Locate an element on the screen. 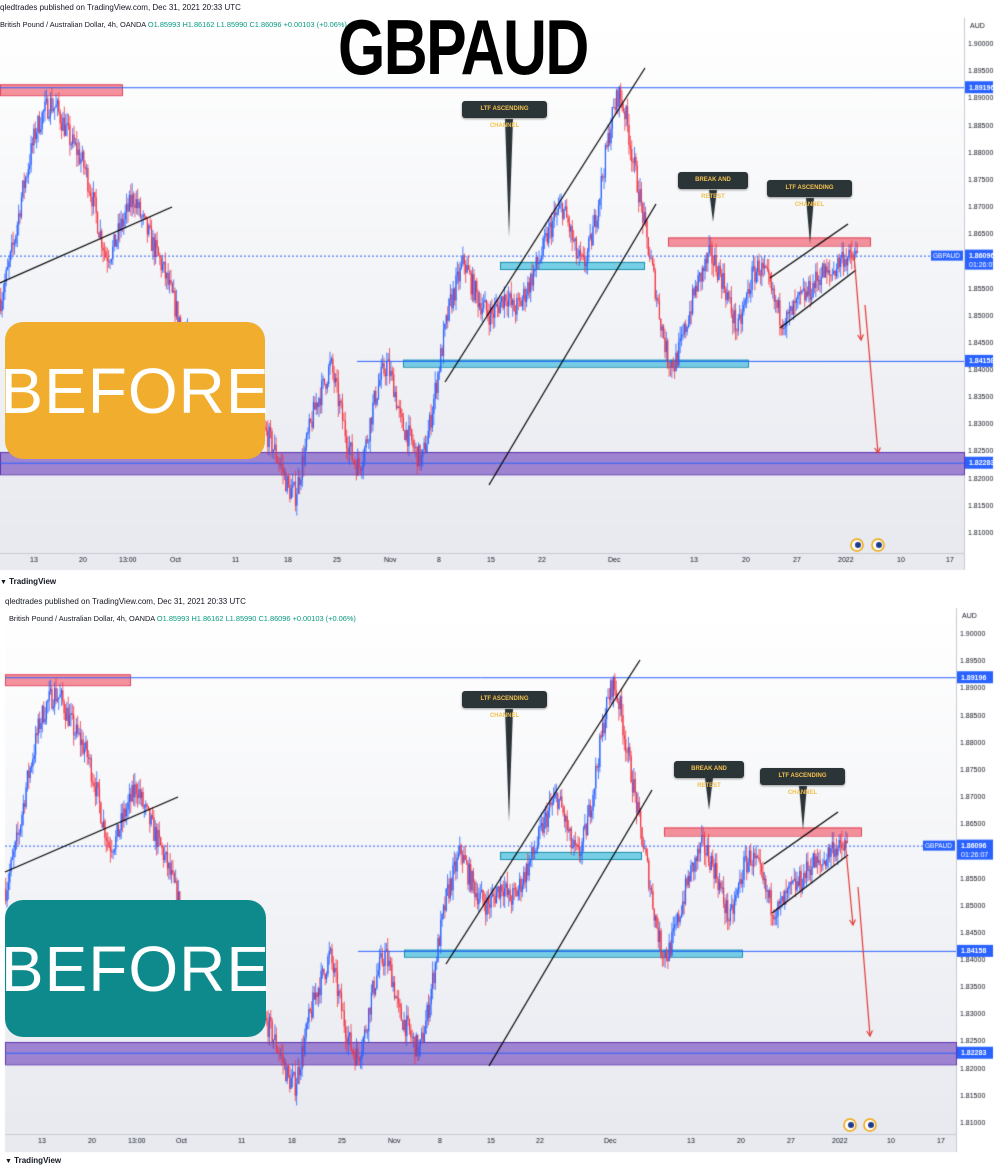 The image size is (994, 1172). tradingview-logo-top: ▼ TradingView is located at coordinates (28, 581).